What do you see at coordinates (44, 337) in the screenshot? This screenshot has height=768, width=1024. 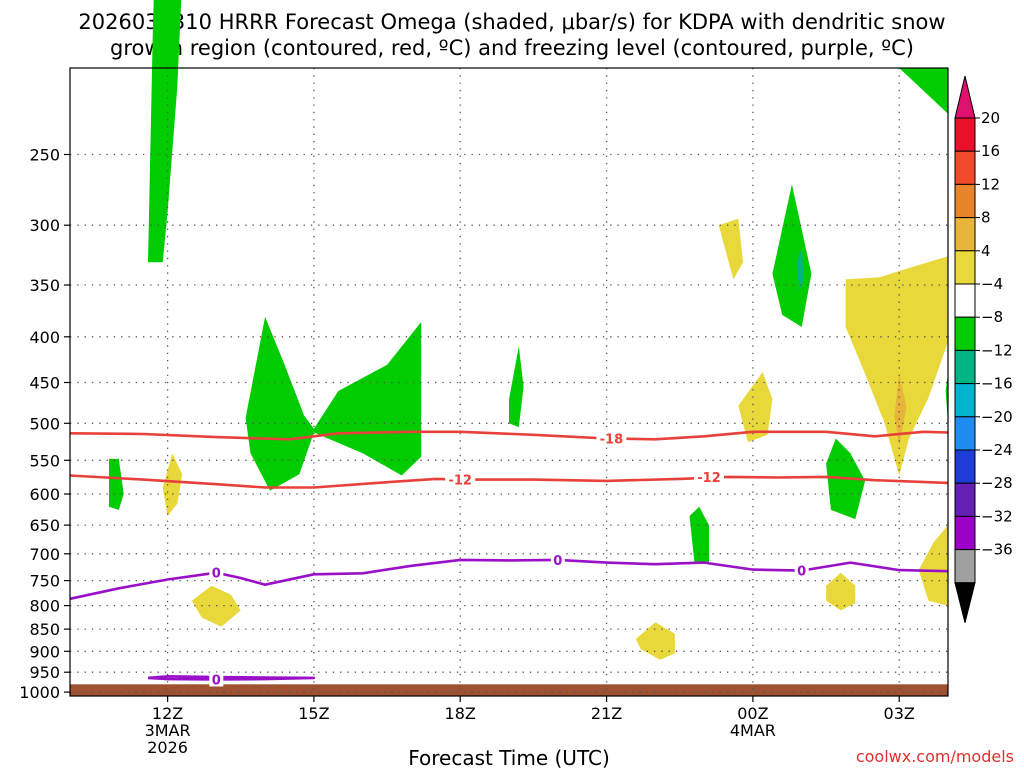 I see `y-tick-label-400: 400` at bounding box center [44, 337].